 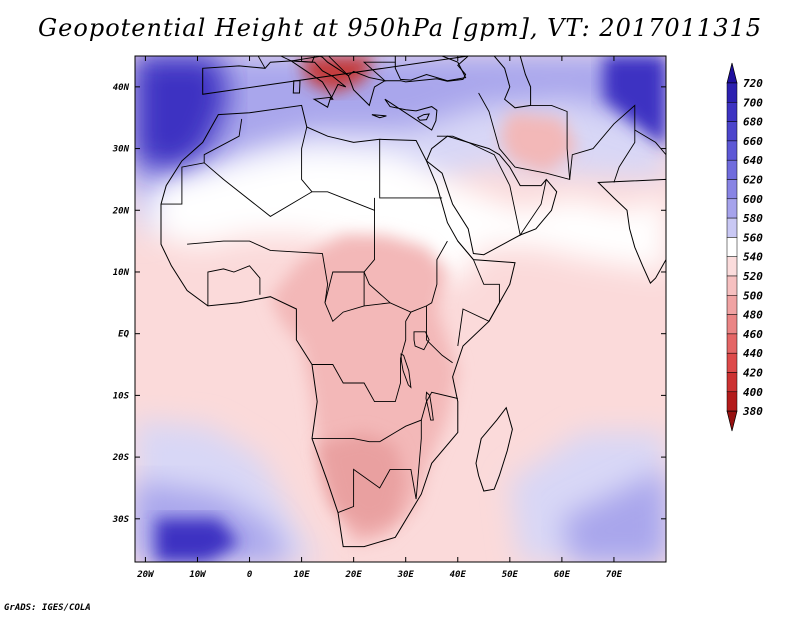 What do you see at coordinates (430, 69) in the screenshot?
I see `black-sea-coastline` at bounding box center [430, 69].